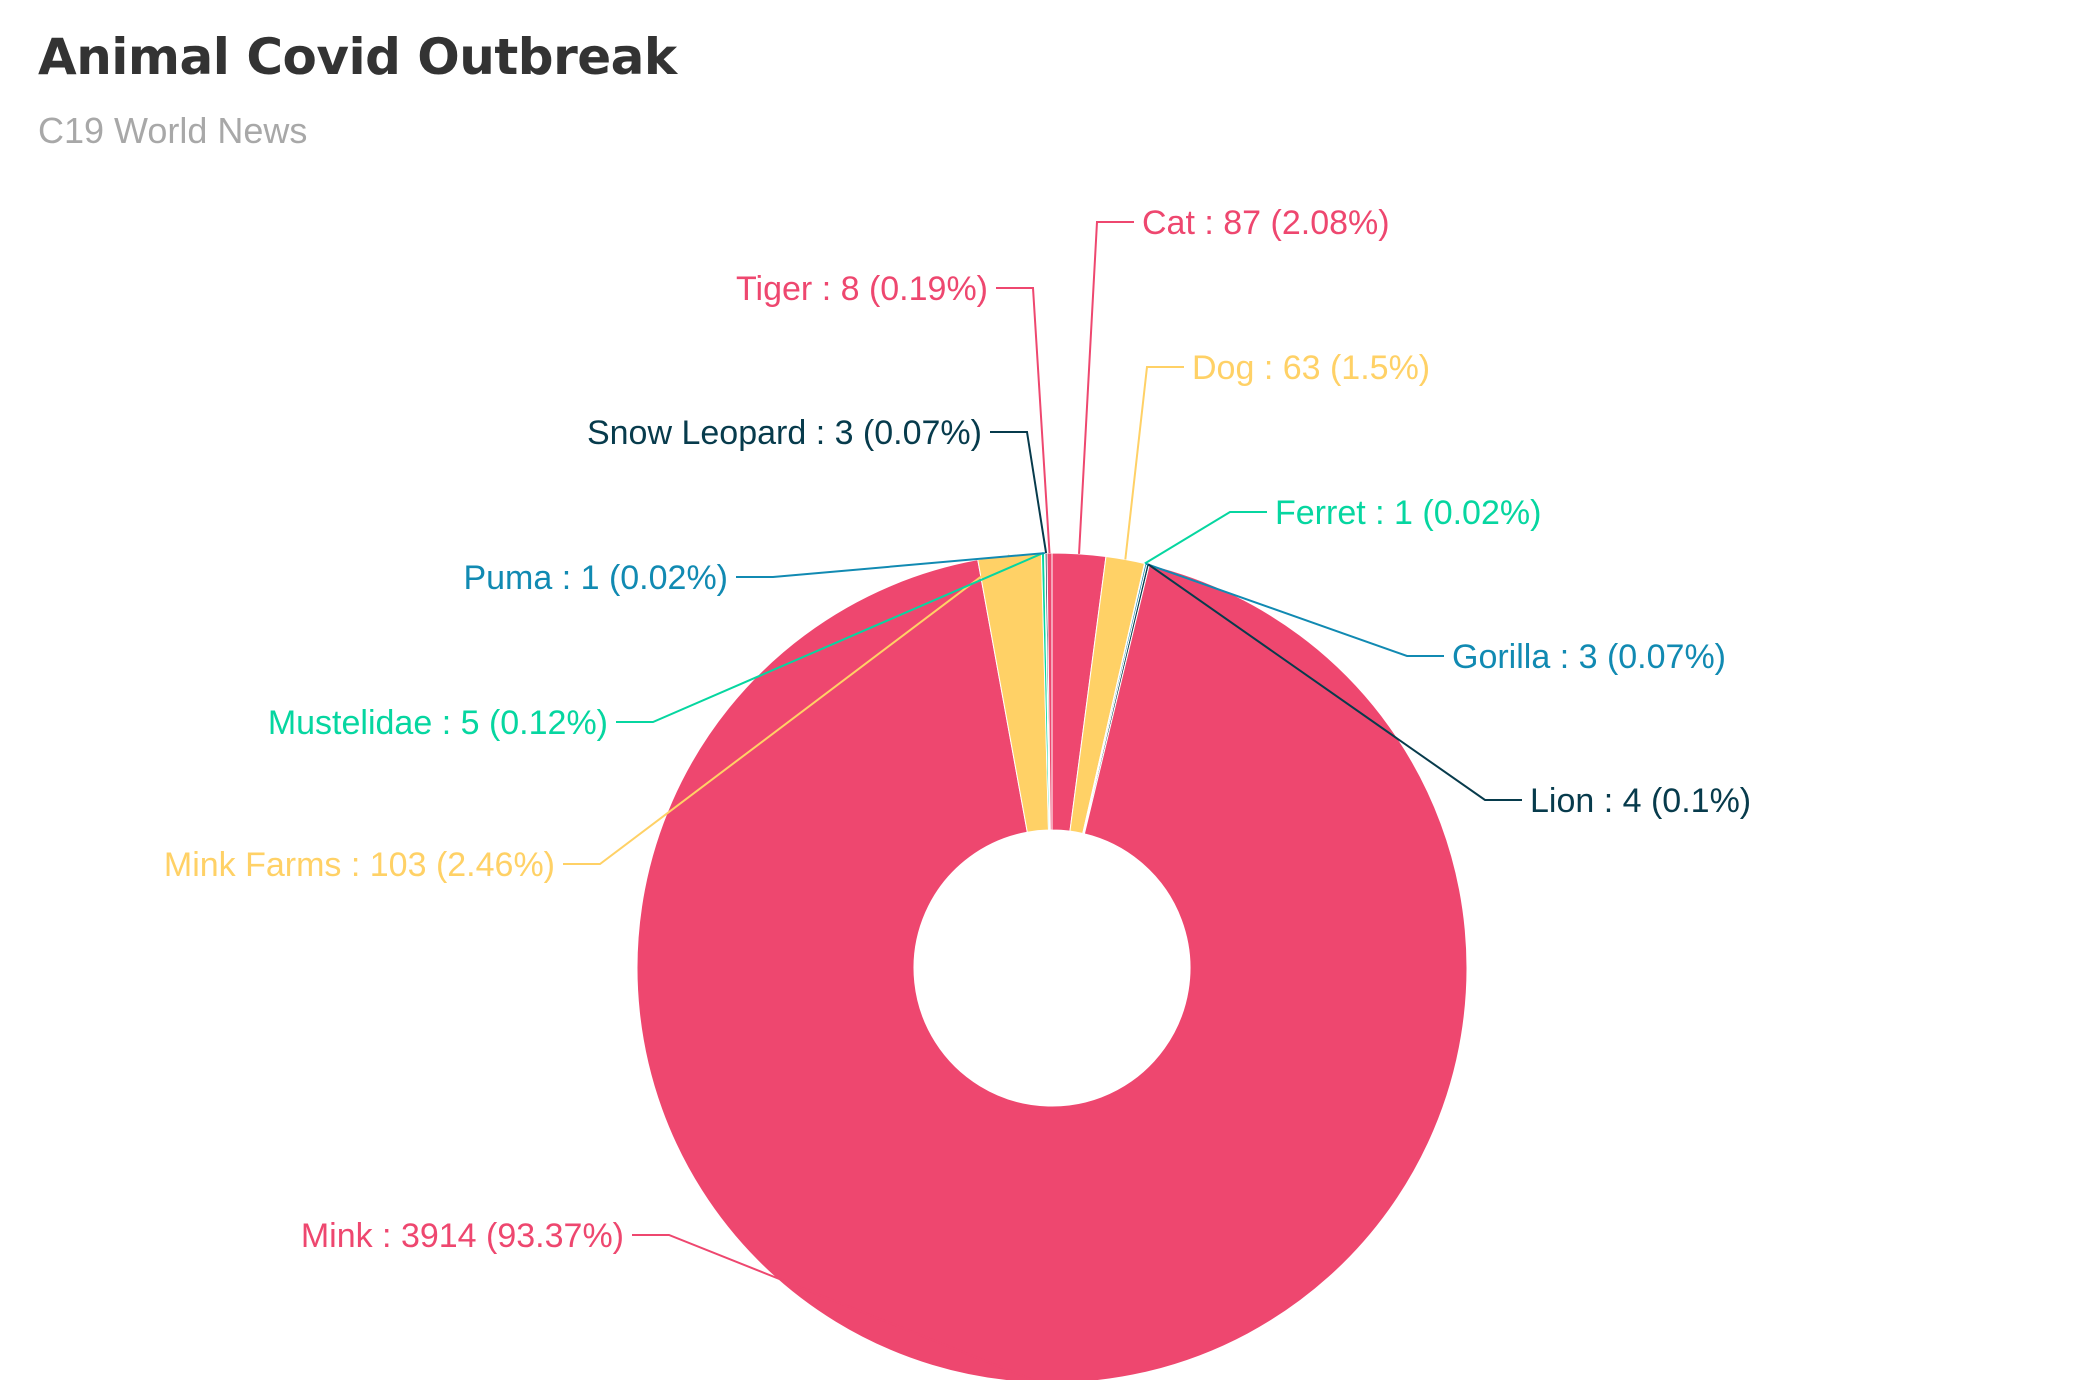  What do you see at coordinates (784, 433) in the screenshot?
I see `slice-label-snow-leopard: Snow Leopard : 3 (0.07%)` at bounding box center [784, 433].